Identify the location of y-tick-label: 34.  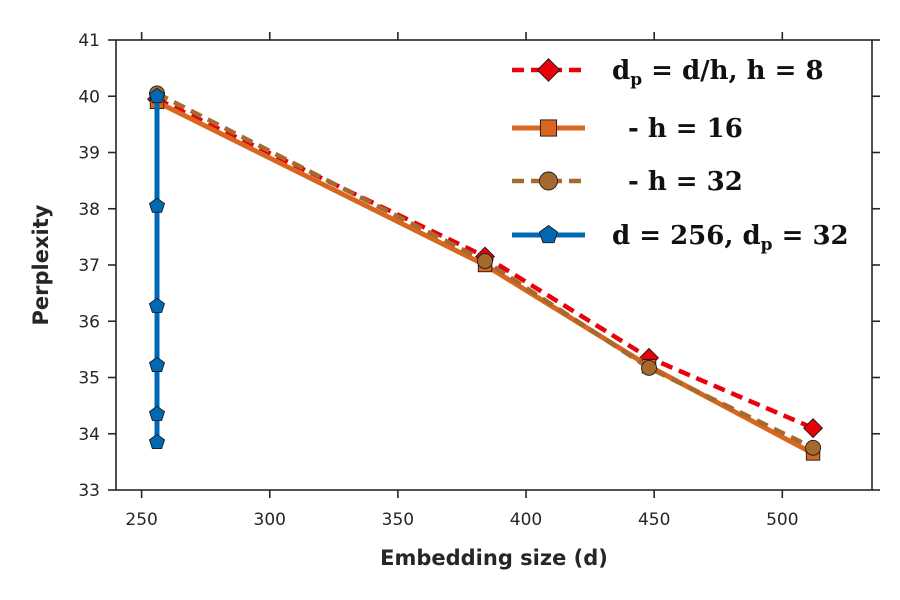
(89, 435).